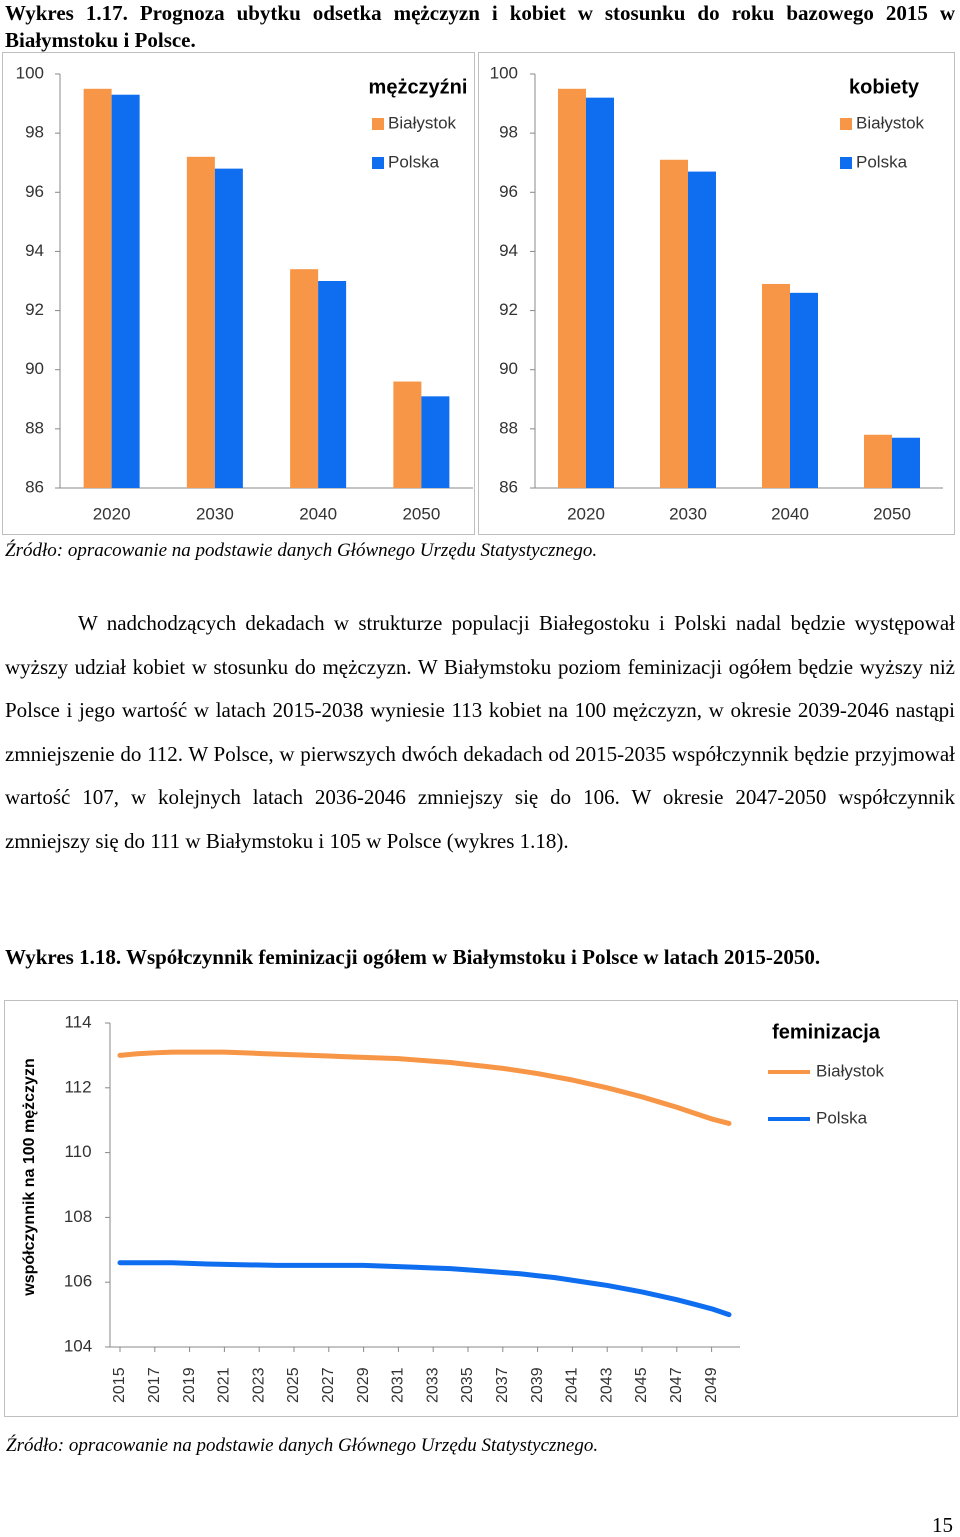 This screenshot has height=1537, width=960. What do you see at coordinates (78, 1216) in the screenshot?
I see `y-tick-label: 108` at bounding box center [78, 1216].